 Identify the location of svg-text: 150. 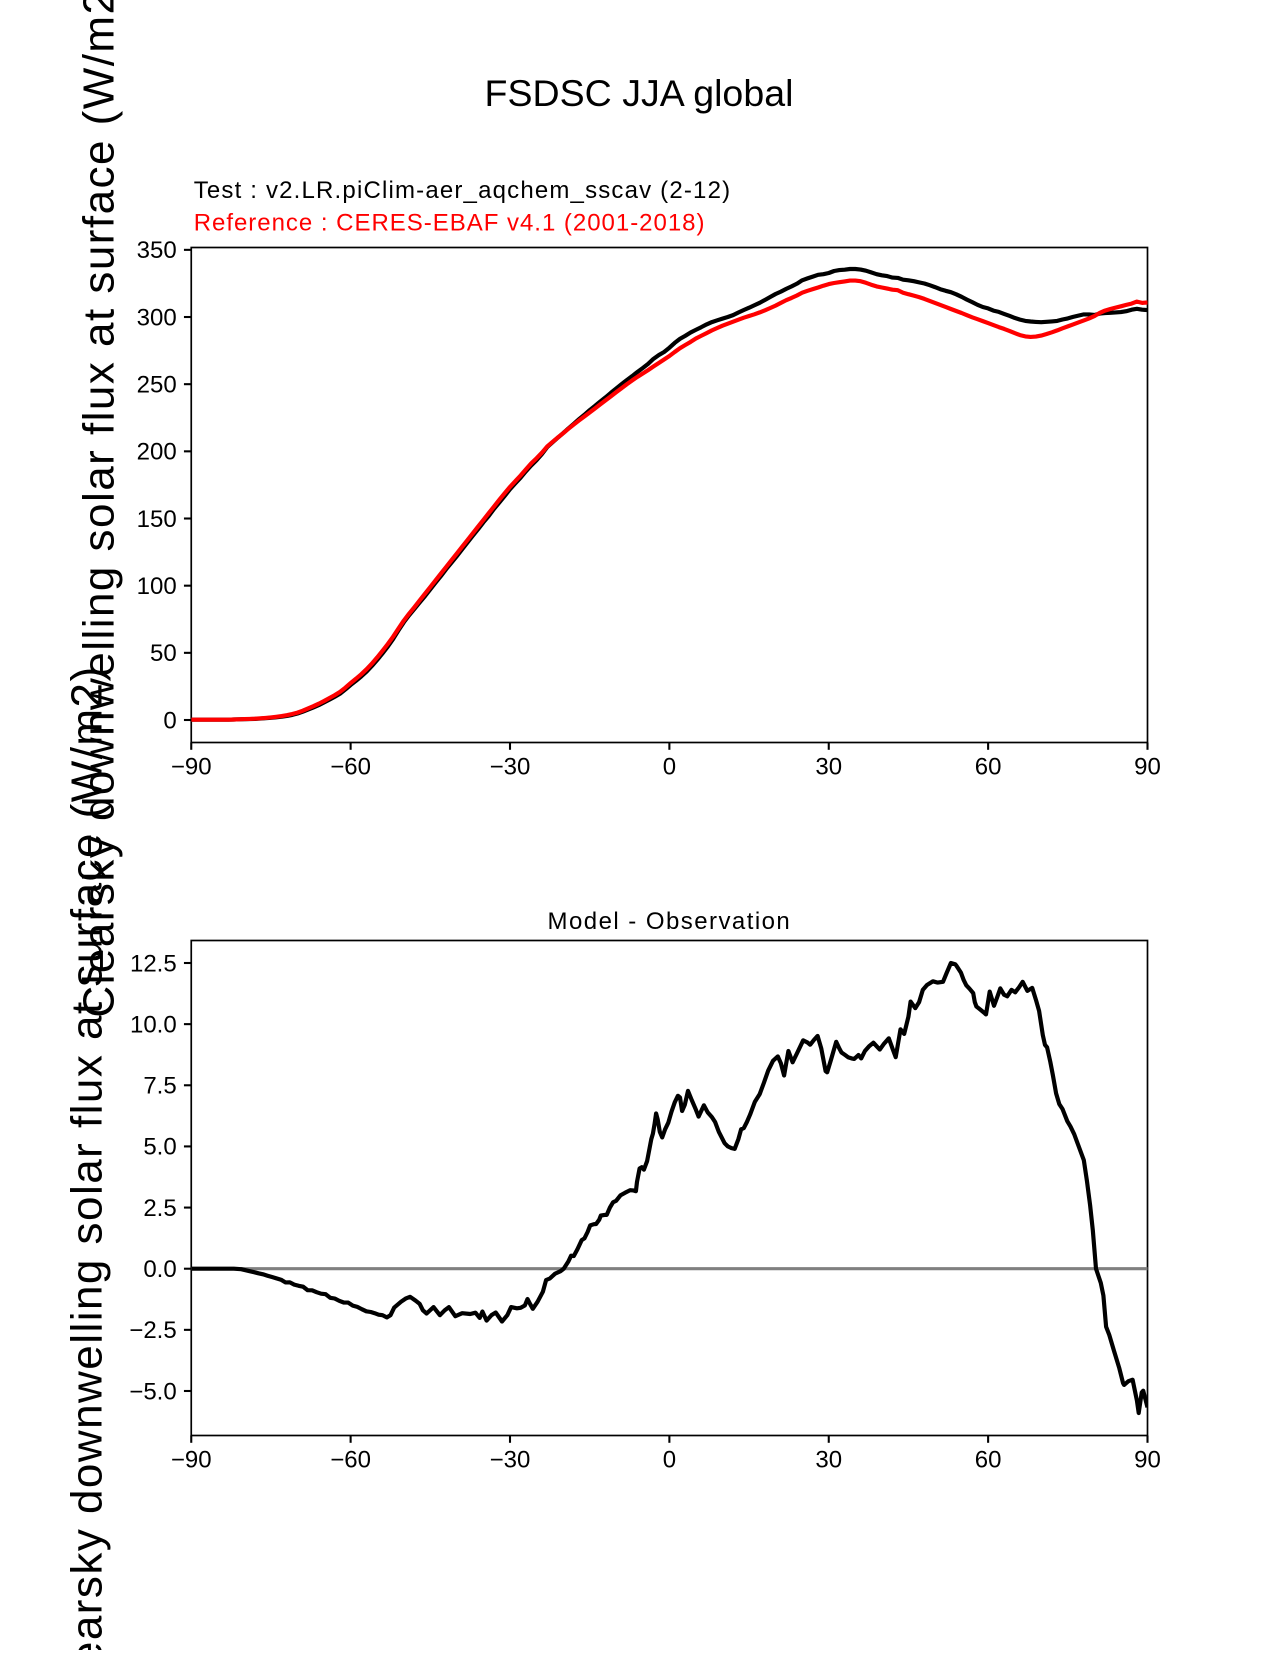
(157, 519).